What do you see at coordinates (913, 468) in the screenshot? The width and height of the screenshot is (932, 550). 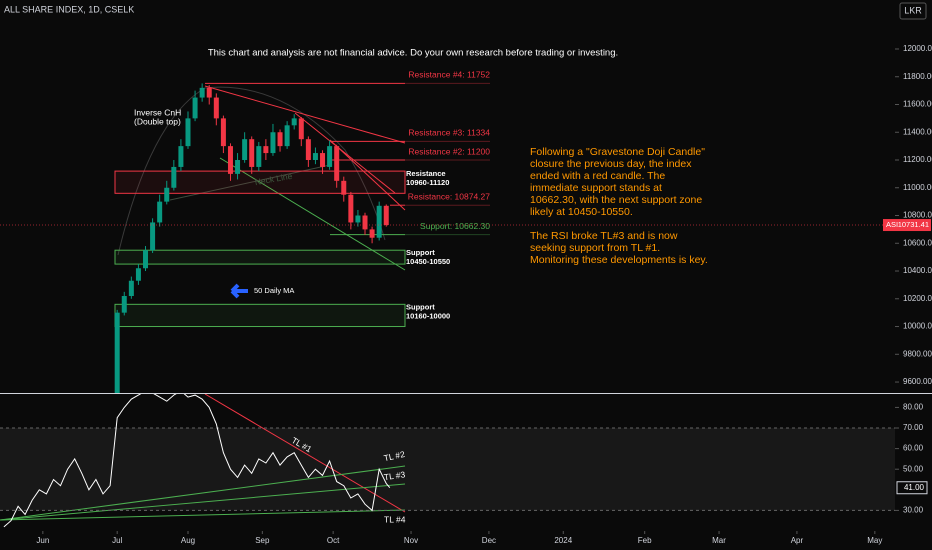 I see `y-tick-label: 50.00` at bounding box center [913, 468].